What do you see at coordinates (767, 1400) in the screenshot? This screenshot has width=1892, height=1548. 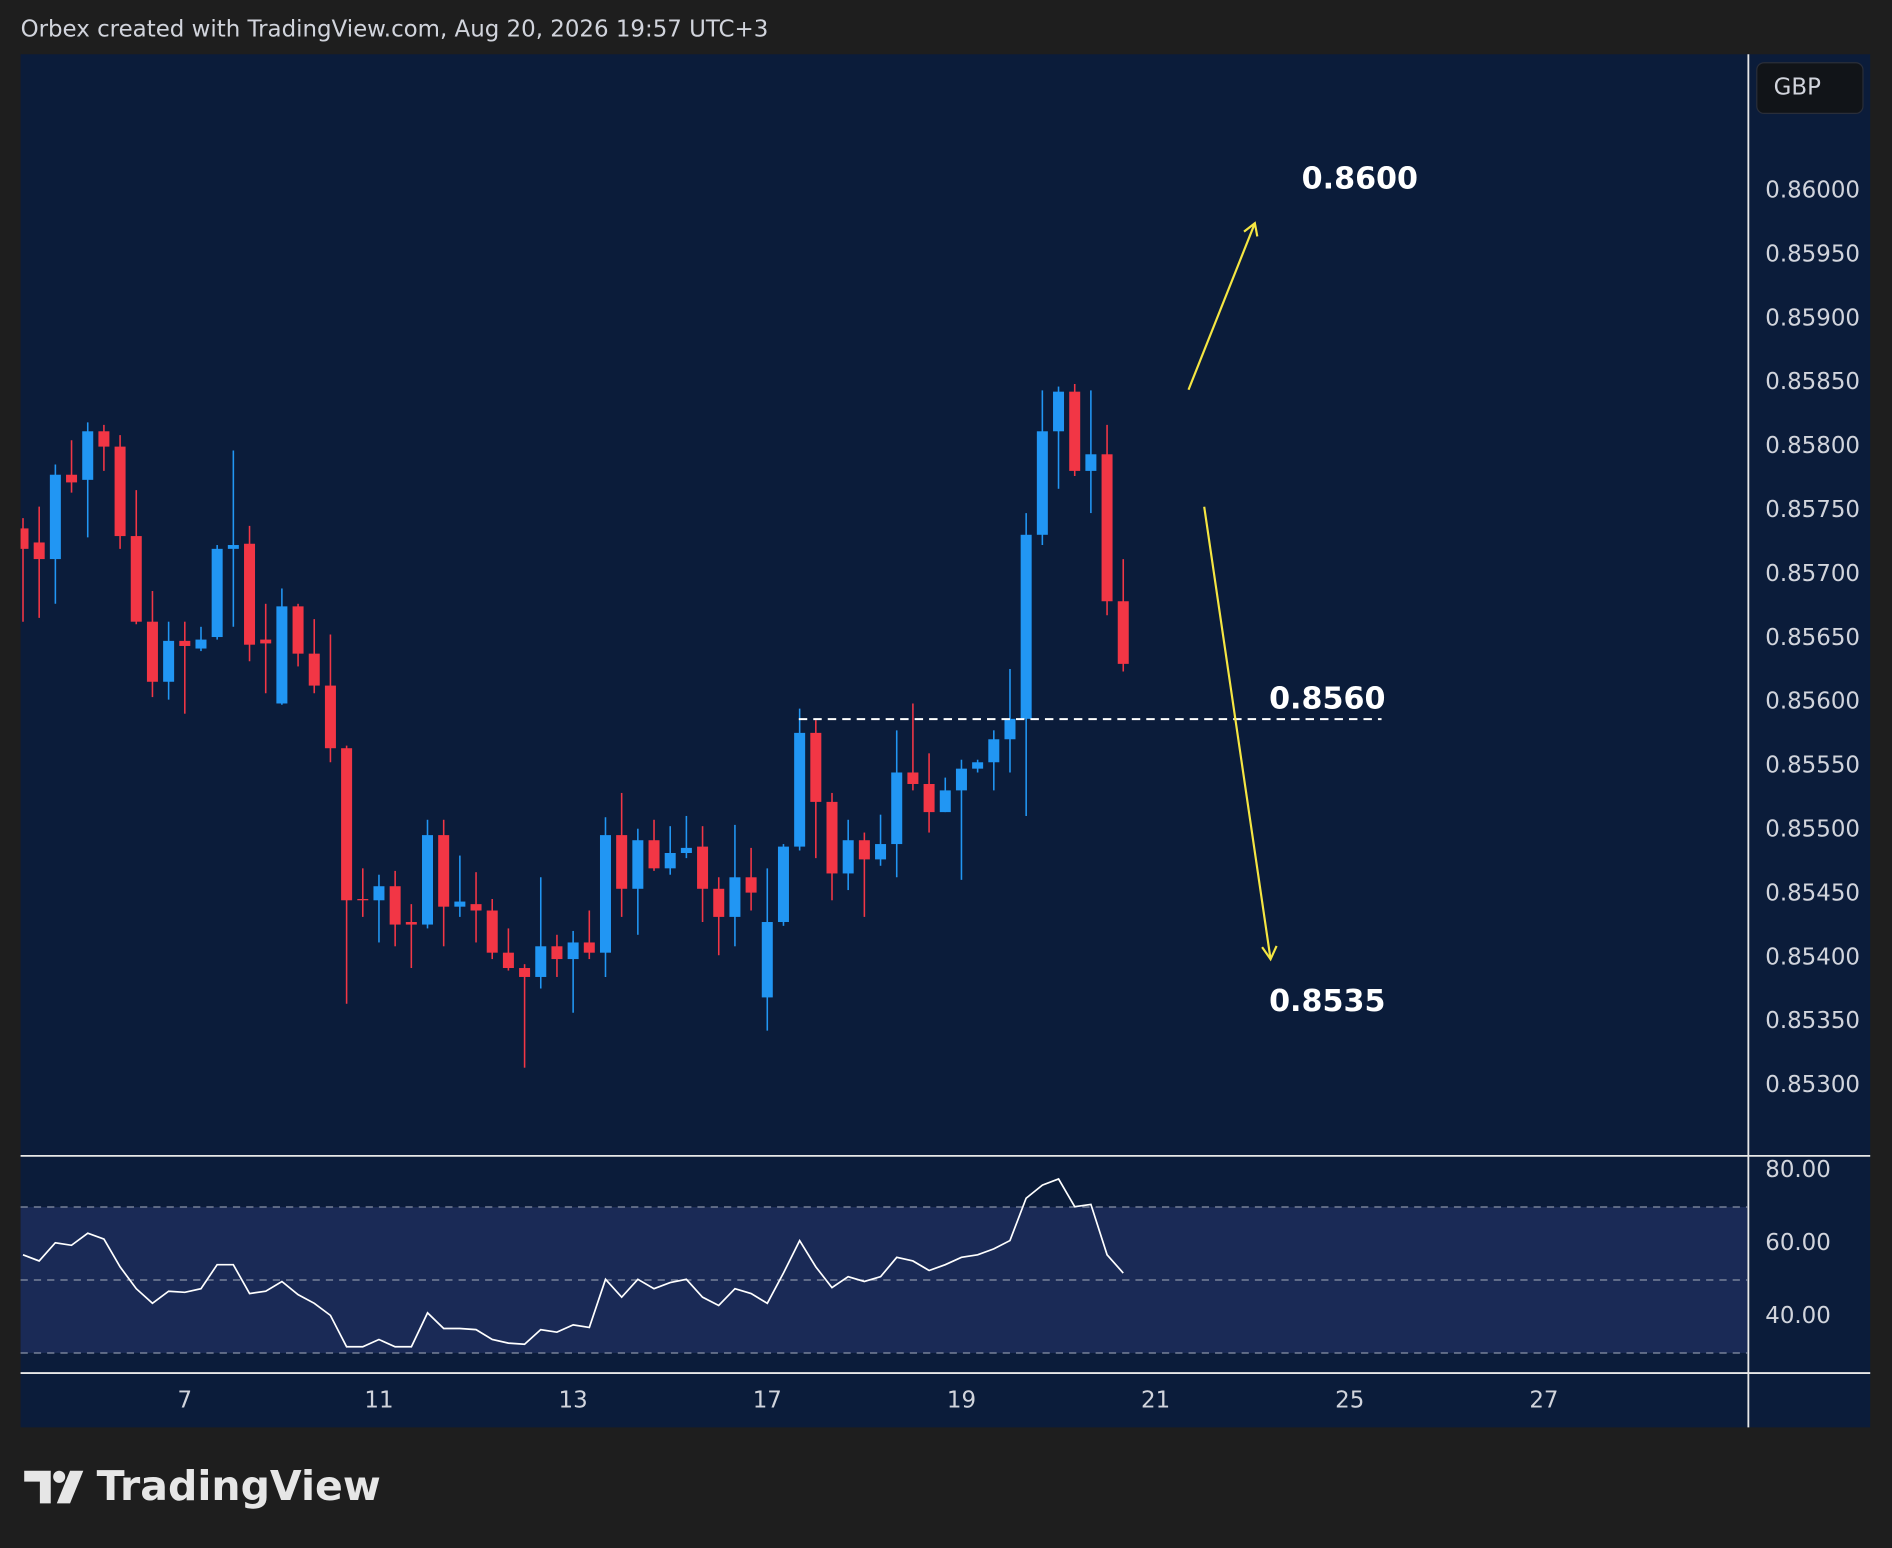 I see `x-tick-label: 17` at bounding box center [767, 1400].